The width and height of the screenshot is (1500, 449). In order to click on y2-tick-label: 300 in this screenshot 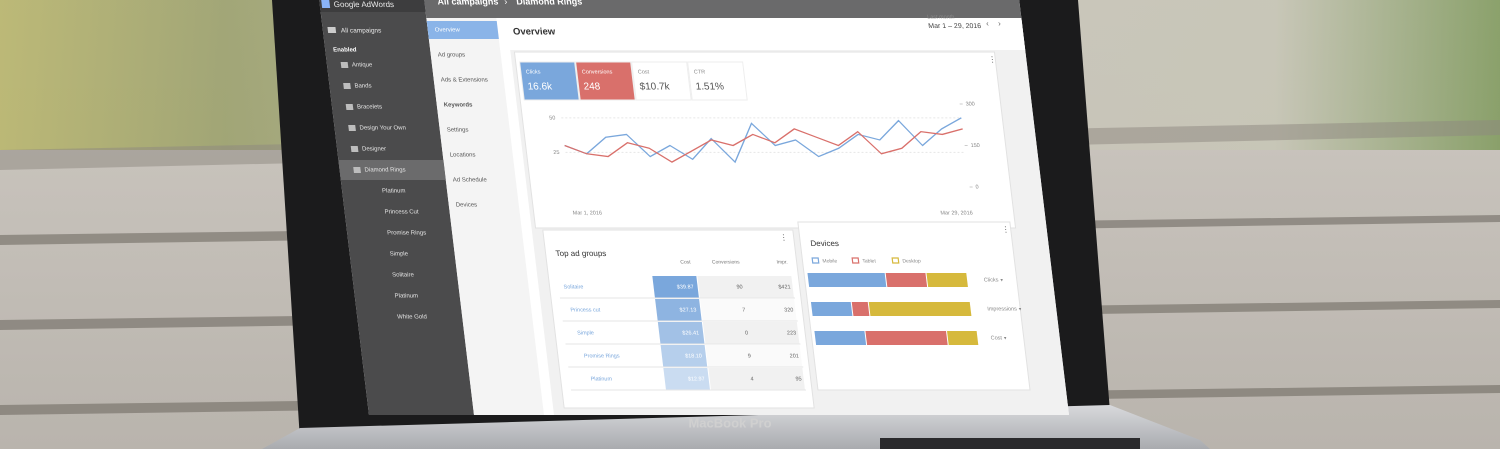, I will do `click(970, 104)`.